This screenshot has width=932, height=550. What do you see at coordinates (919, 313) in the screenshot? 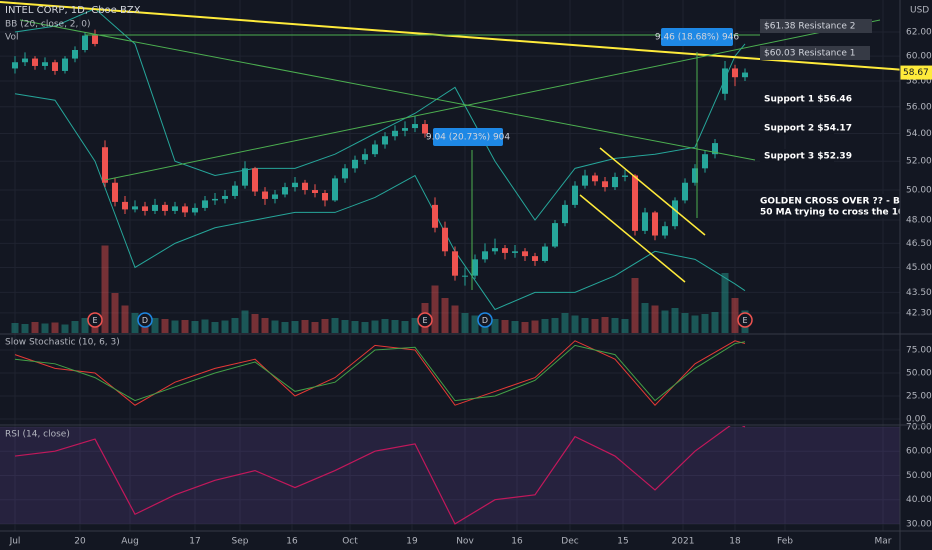
I see `y-tick-label: 42.30` at bounding box center [919, 313].